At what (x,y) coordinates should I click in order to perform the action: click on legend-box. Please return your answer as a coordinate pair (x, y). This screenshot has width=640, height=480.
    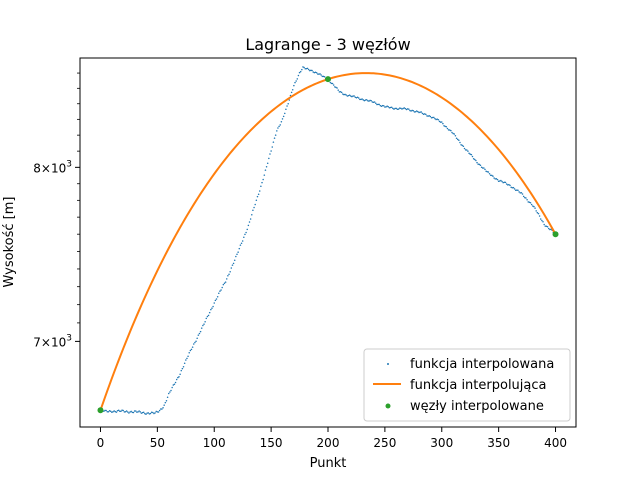
    Looking at the image, I should click on (467, 385).